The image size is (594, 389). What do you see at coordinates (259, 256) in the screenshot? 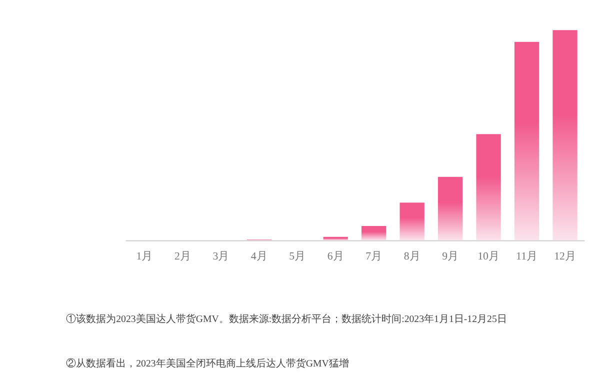
I see `x-tick-label: 4月` at bounding box center [259, 256].